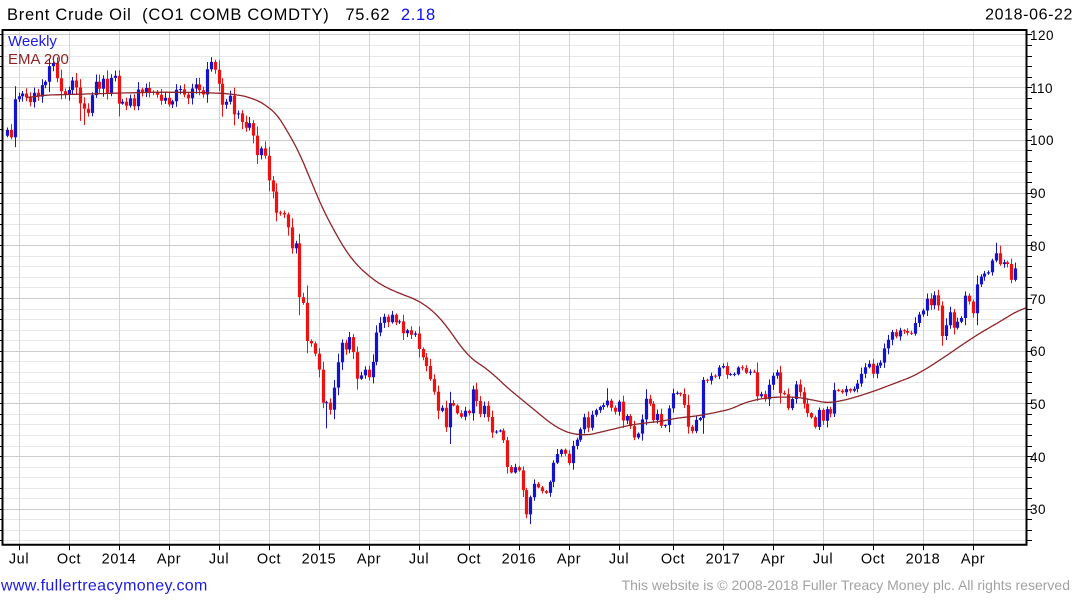 This screenshot has height=605, width=1075. What do you see at coordinates (1038, 457) in the screenshot?
I see `svg-text: 40` at bounding box center [1038, 457].